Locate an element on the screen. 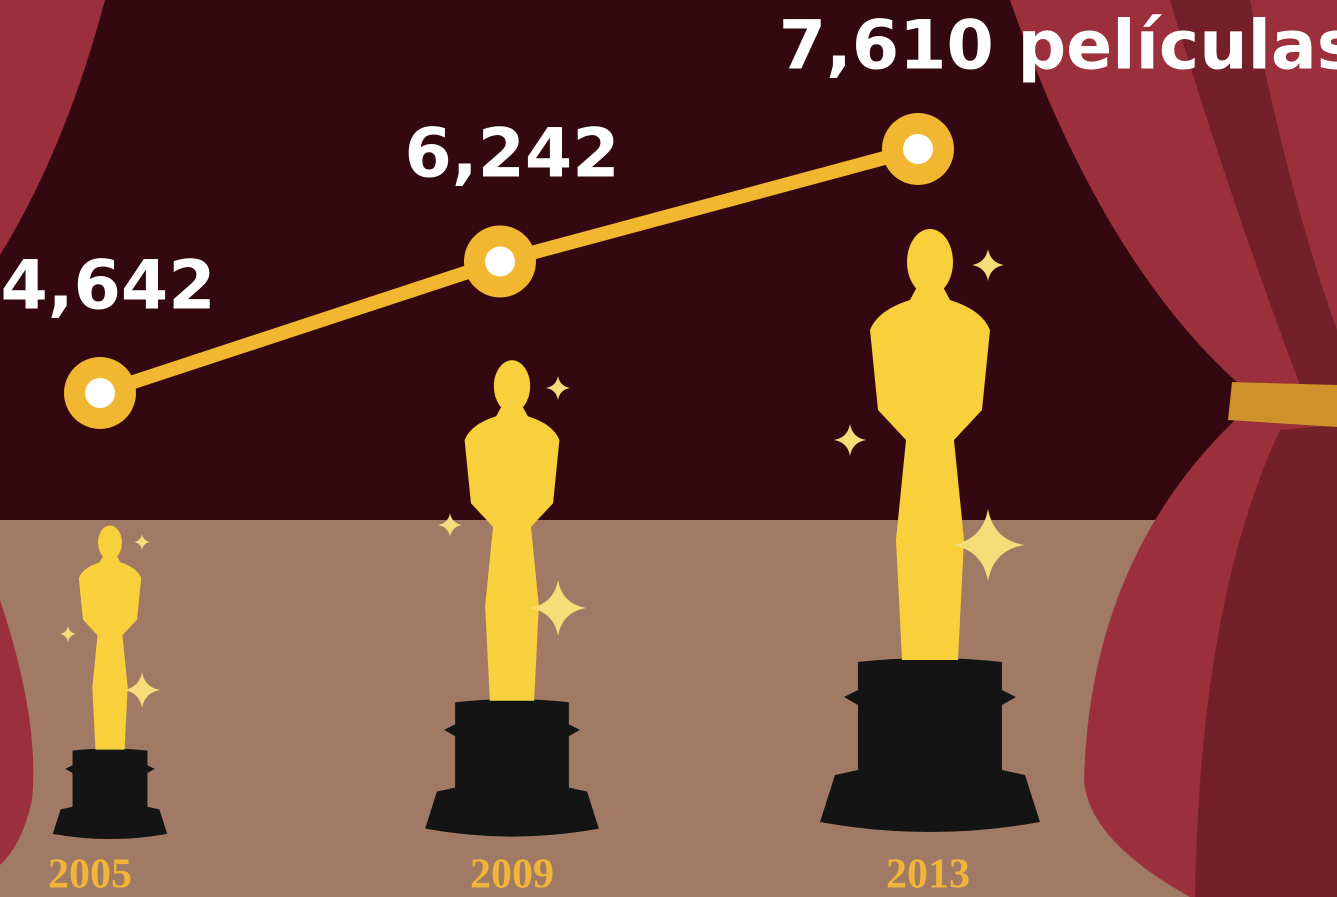 This screenshot has height=897, width=1337. year-label: 2013 is located at coordinates (928, 874).